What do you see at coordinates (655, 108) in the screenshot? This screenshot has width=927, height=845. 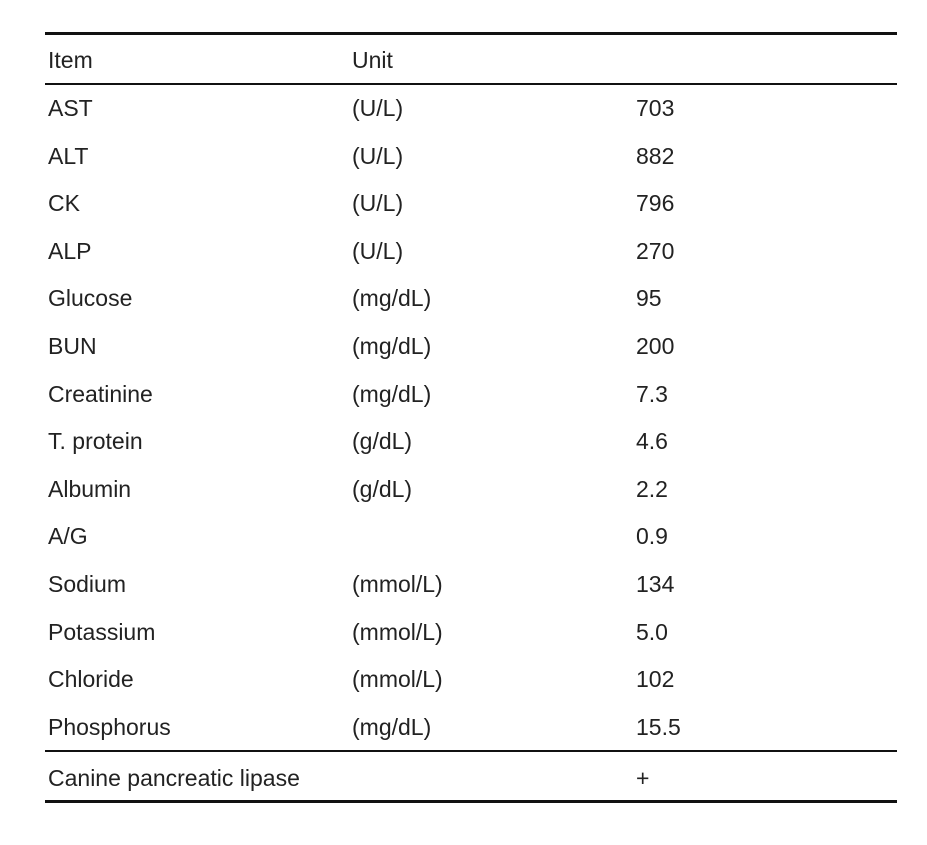 I see `value-cell: 703` at bounding box center [655, 108].